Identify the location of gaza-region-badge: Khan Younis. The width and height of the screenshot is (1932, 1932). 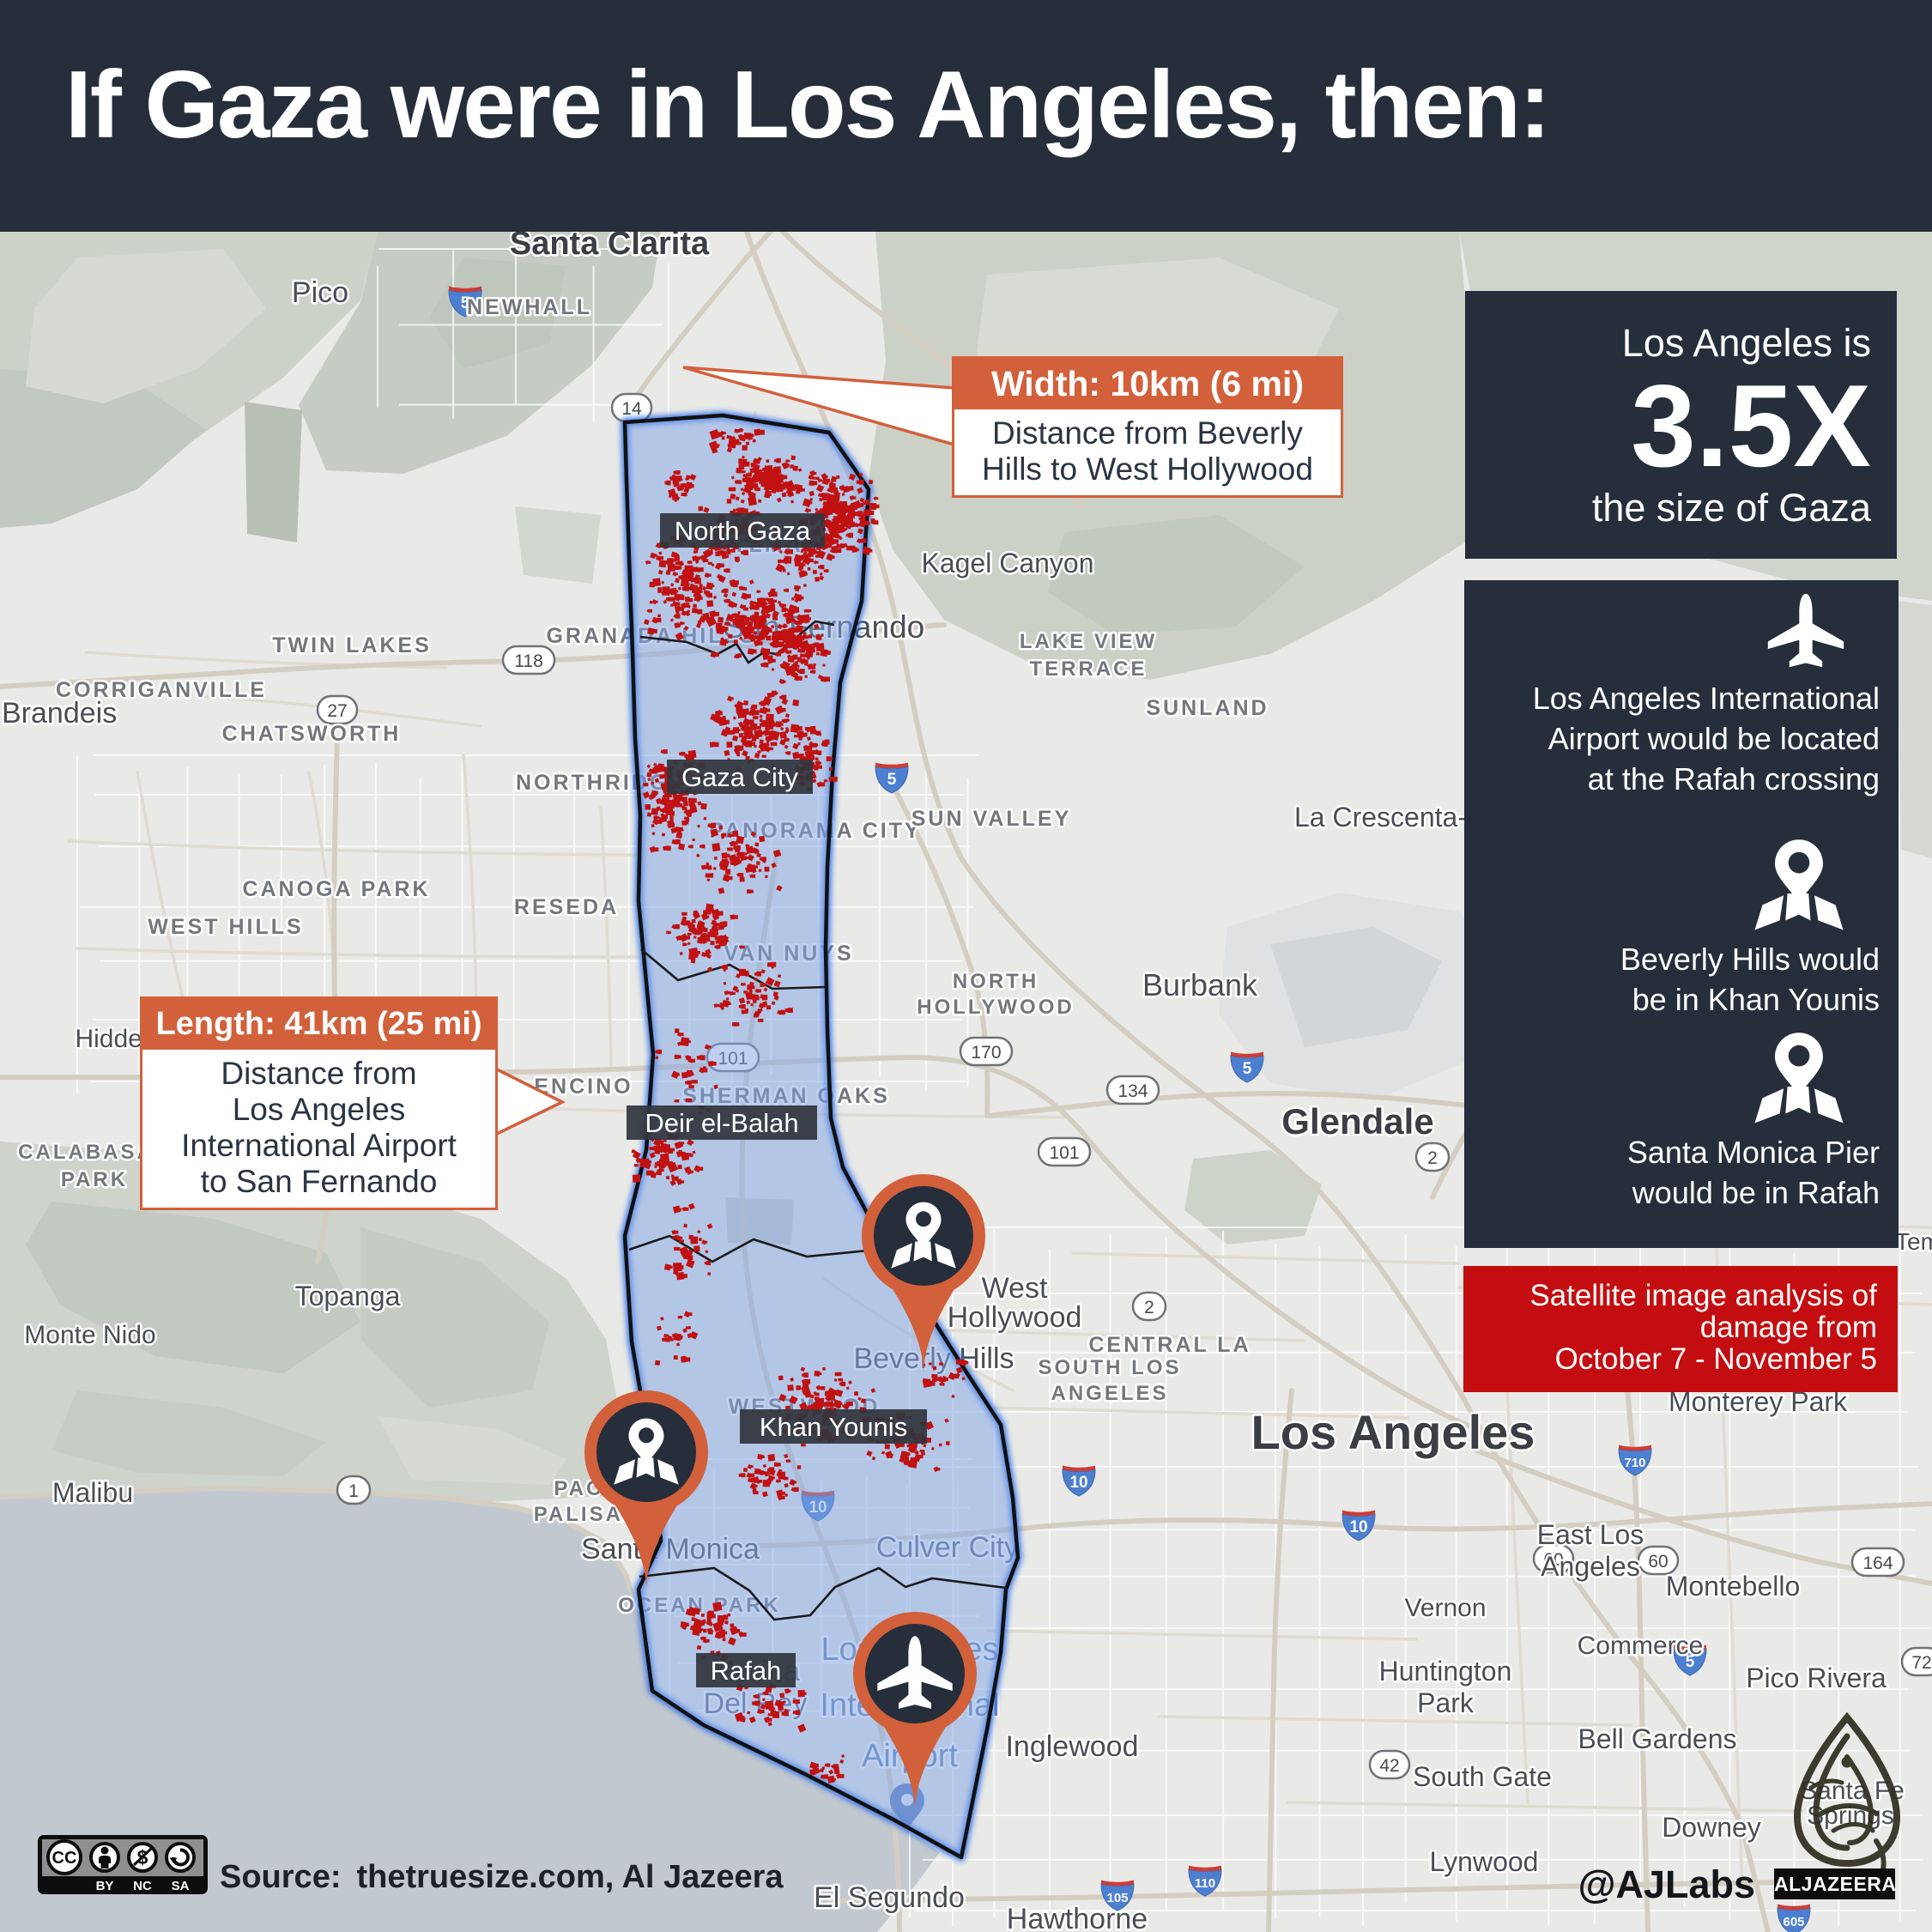
(834, 1427).